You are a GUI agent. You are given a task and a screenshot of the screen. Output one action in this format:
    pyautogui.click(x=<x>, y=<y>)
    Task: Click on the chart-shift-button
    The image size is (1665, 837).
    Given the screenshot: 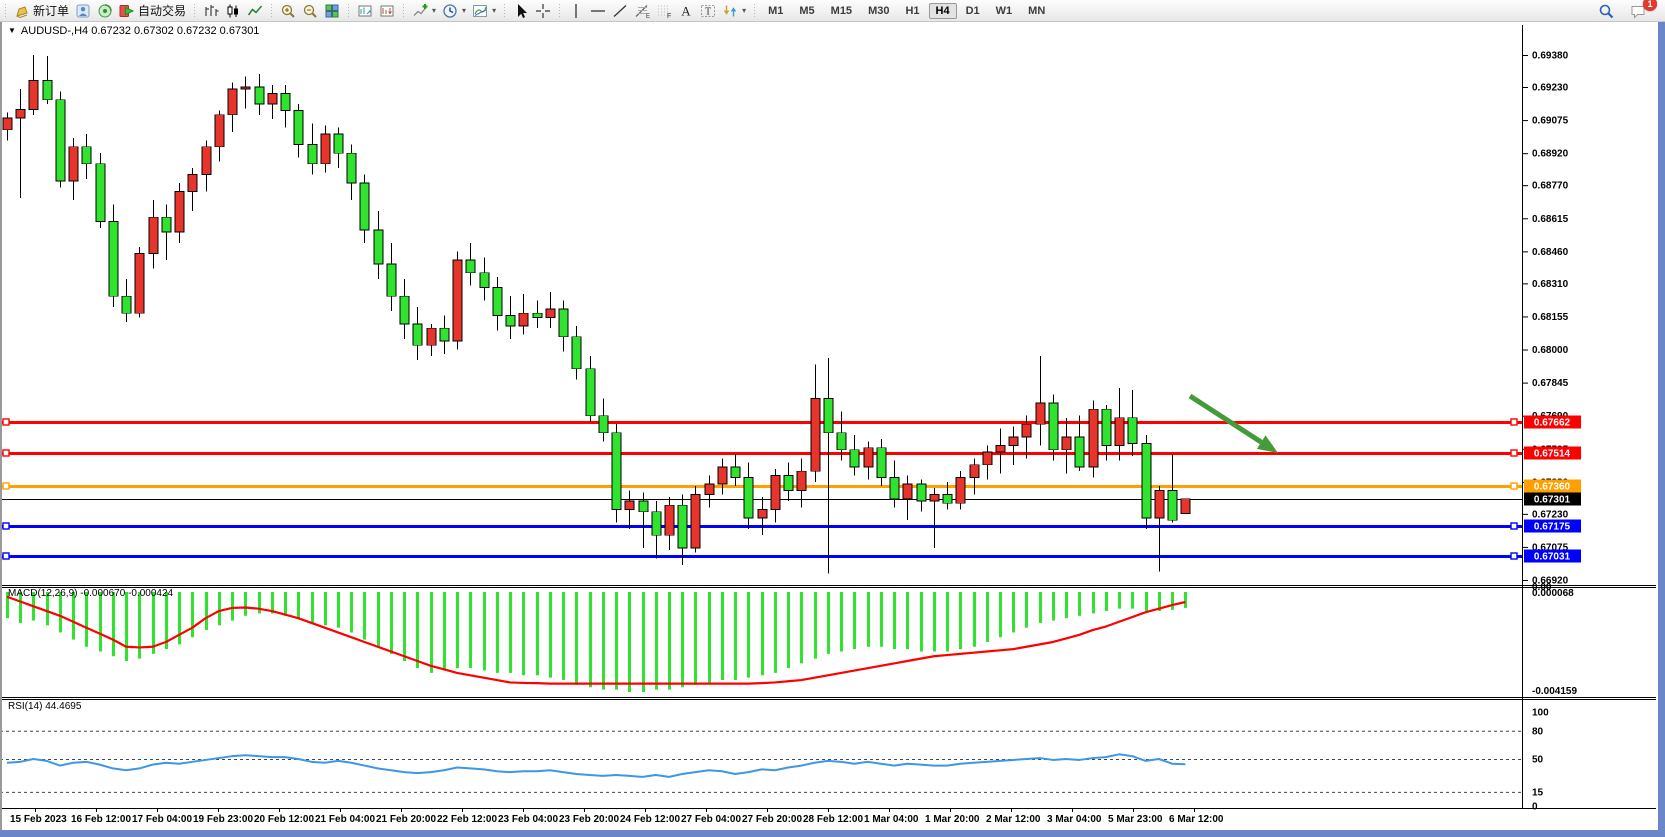 What is the action you would take?
    pyautogui.click(x=387, y=10)
    